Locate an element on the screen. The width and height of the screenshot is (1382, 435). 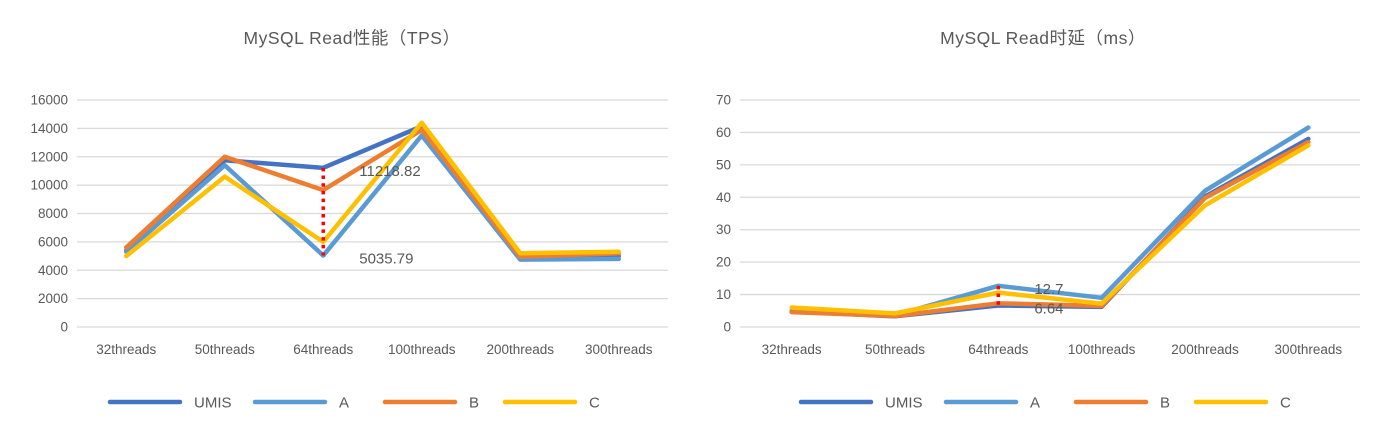
y-tick-label: 6000 is located at coordinates (53, 241).